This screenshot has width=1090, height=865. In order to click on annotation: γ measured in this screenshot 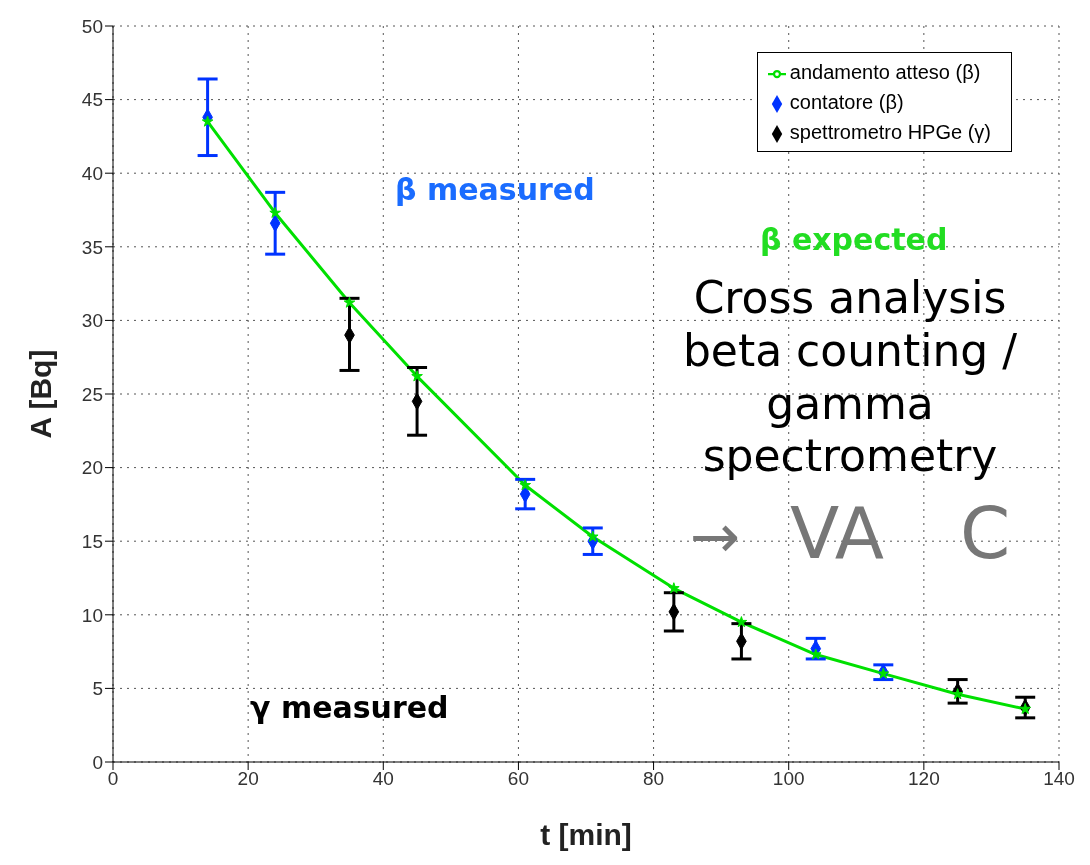, I will do `click(349, 708)`.